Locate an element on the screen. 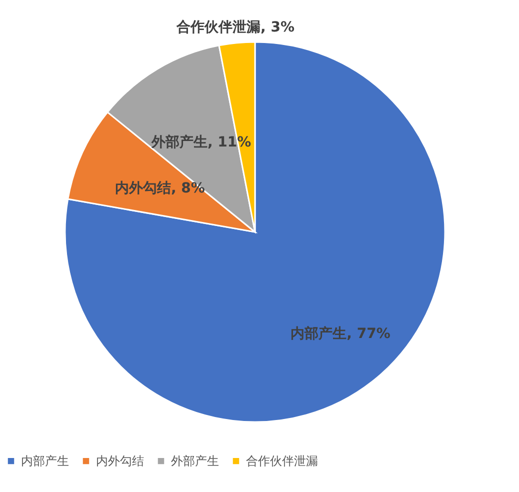  legend-label: 内外勾结 is located at coordinates (120, 461).